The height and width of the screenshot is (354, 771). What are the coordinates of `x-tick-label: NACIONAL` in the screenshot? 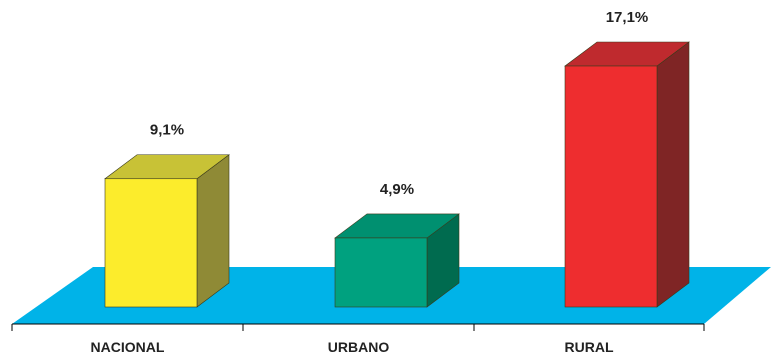 It's located at (128, 346).